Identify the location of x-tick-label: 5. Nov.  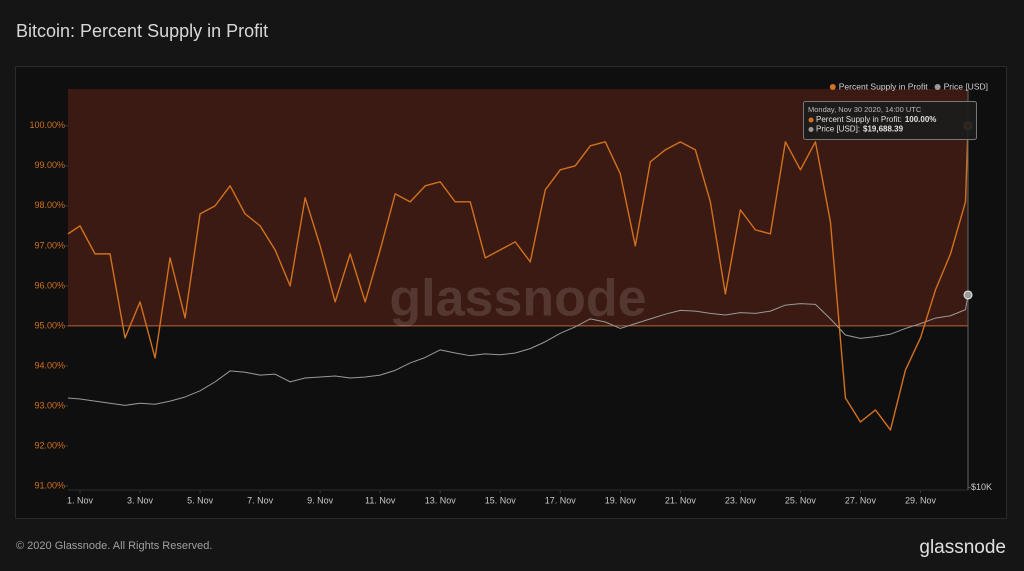
(200, 500).